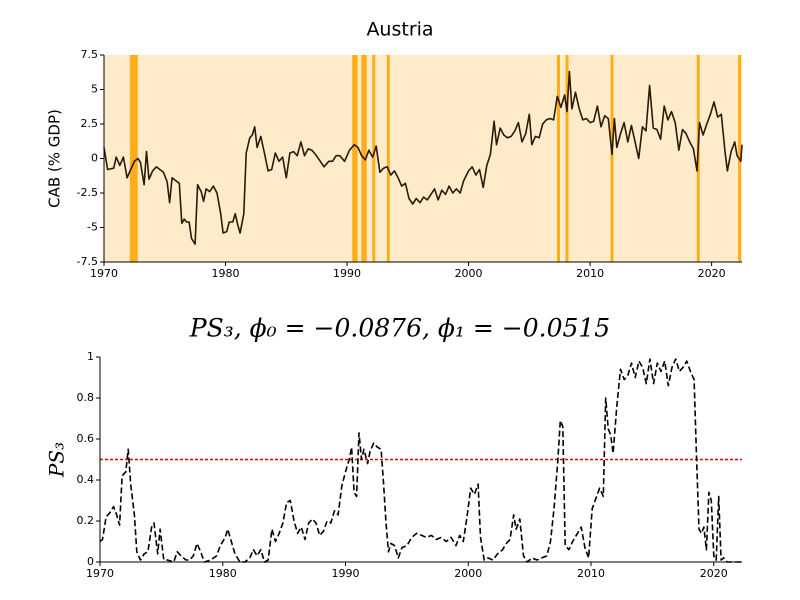 This screenshot has height=600, width=800. Describe the element at coordinates (87, 261) in the screenshot. I see `y-tick-label: -7.5` at that location.